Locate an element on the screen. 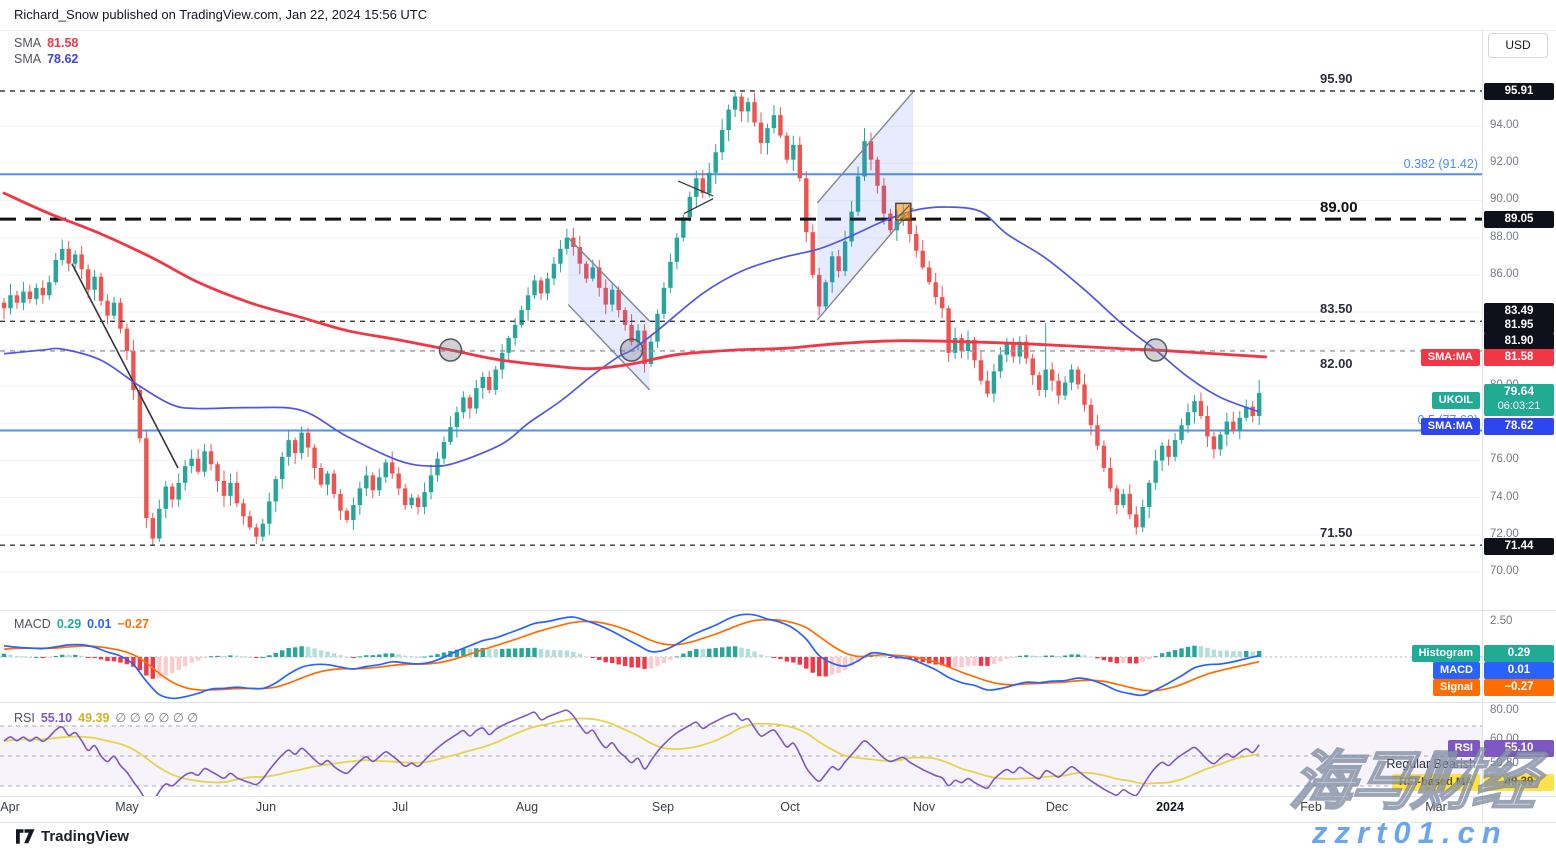 This screenshot has width=1556, height=857. tradingview-logo-icon is located at coordinates (25, 836).